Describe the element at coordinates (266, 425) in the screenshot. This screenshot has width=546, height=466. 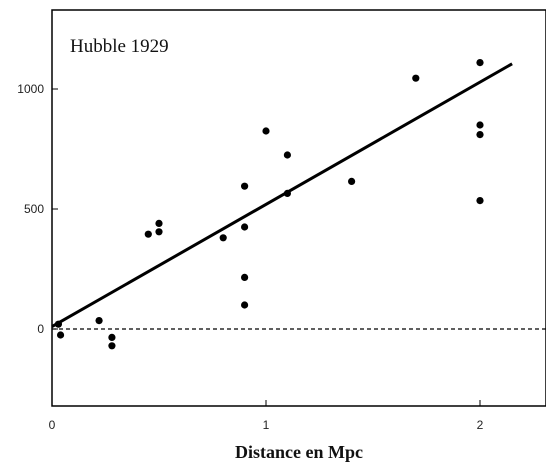
I see `x-tick-label-1: 1` at that location.